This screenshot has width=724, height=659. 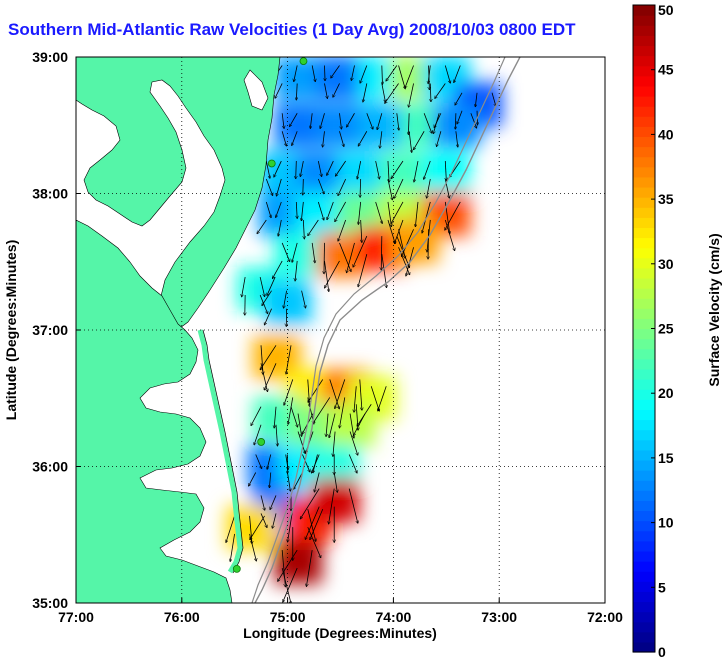 What do you see at coordinates (393, 617) in the screenshot?
I see `x-tick-label: 74:00` at bounding box center [393, 617].